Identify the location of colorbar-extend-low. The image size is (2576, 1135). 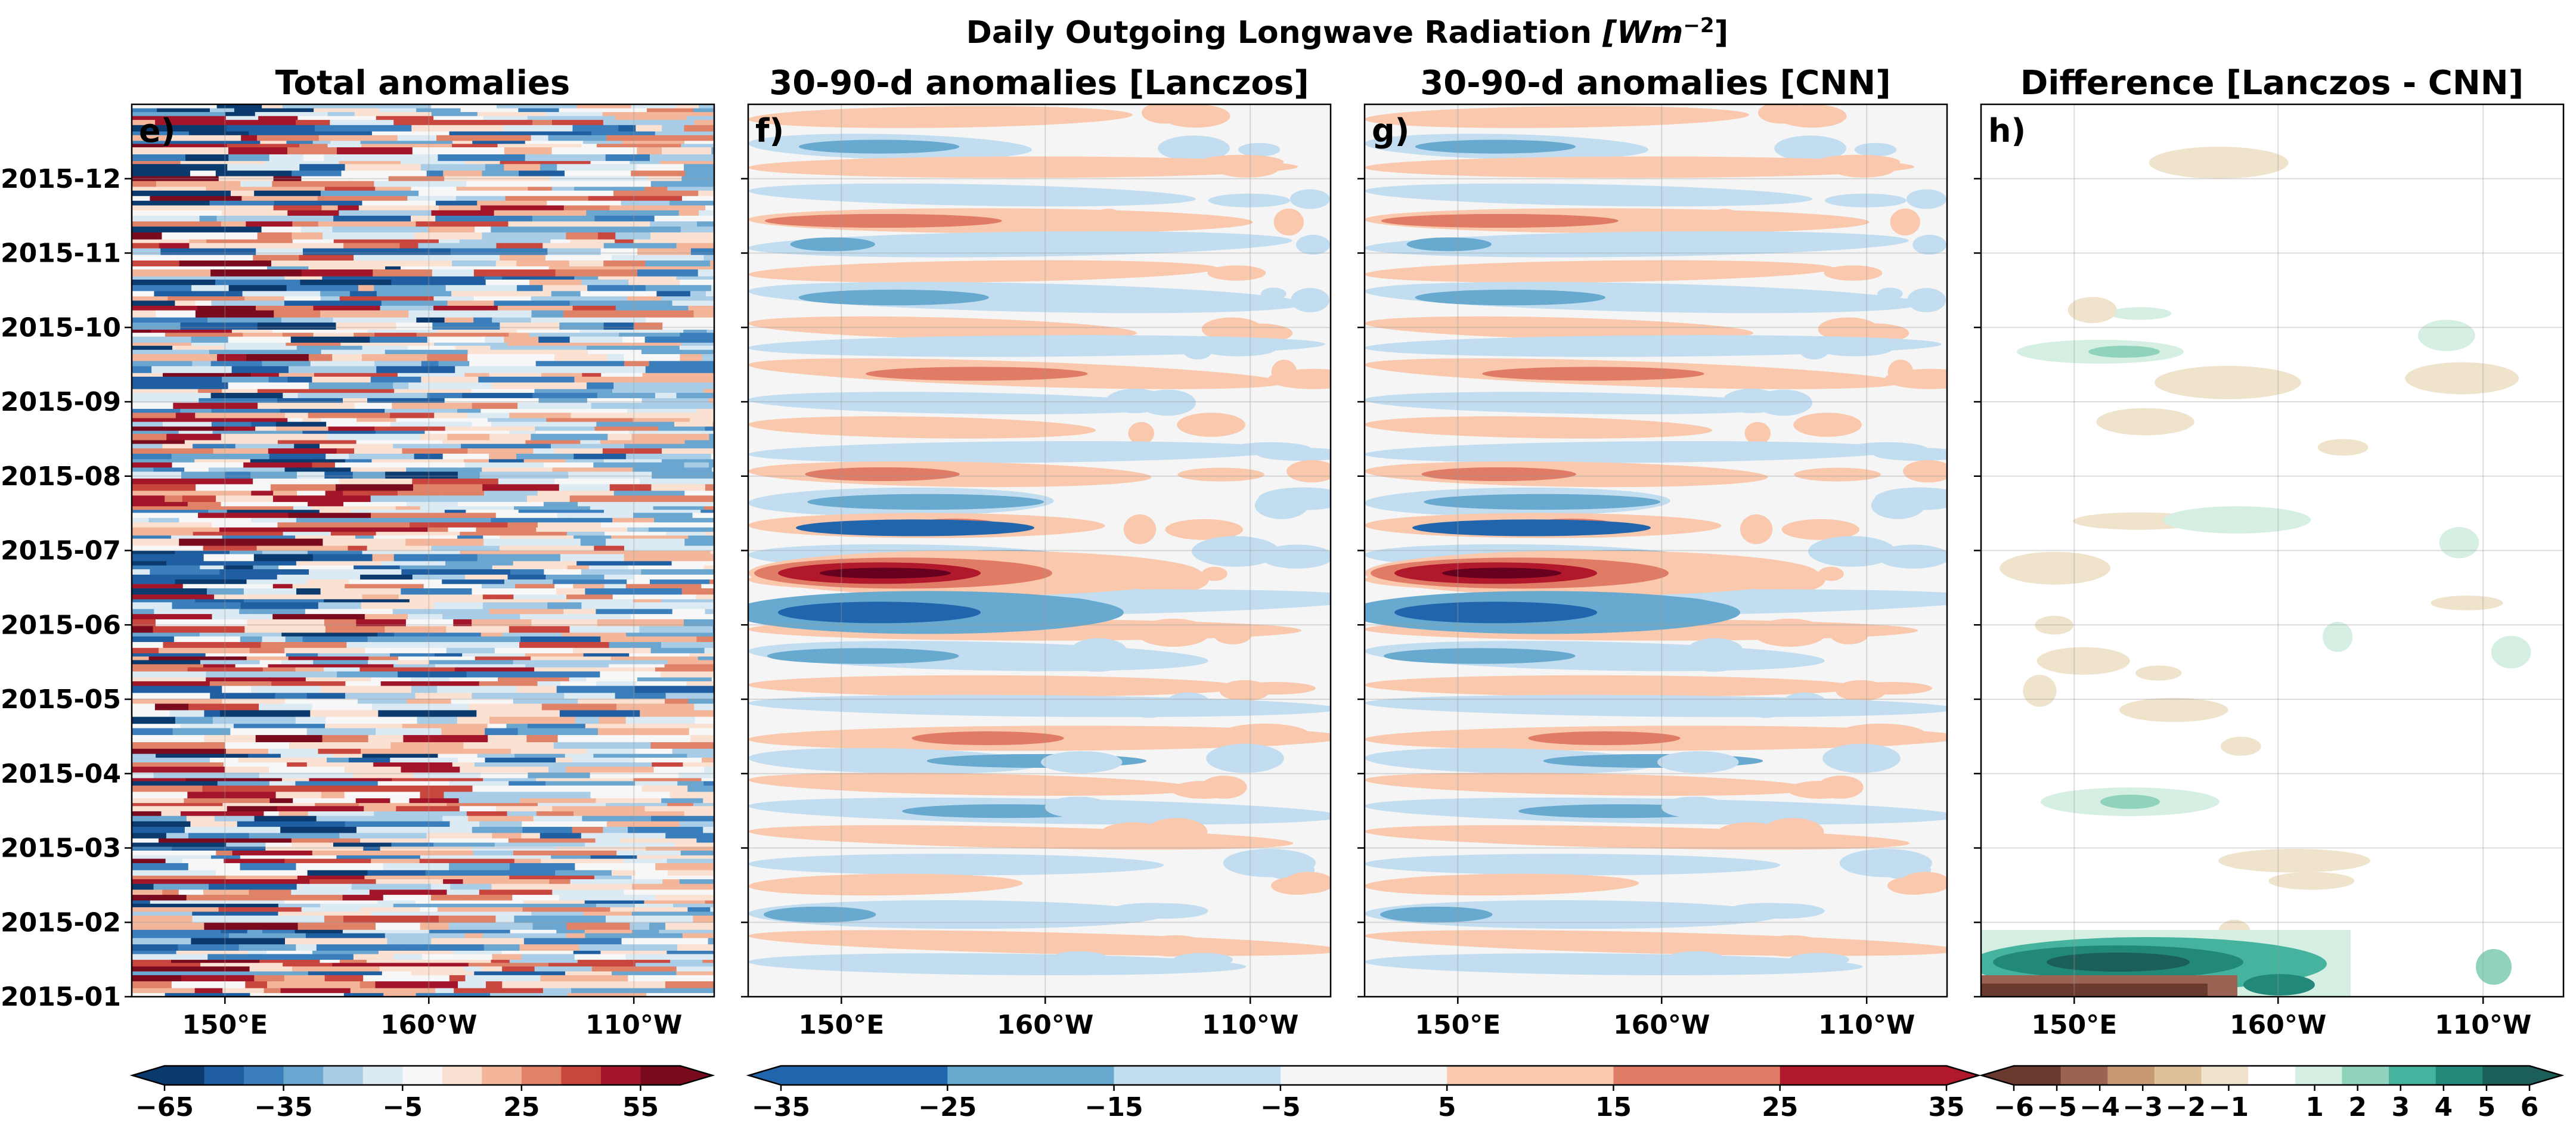
(148, 1075).